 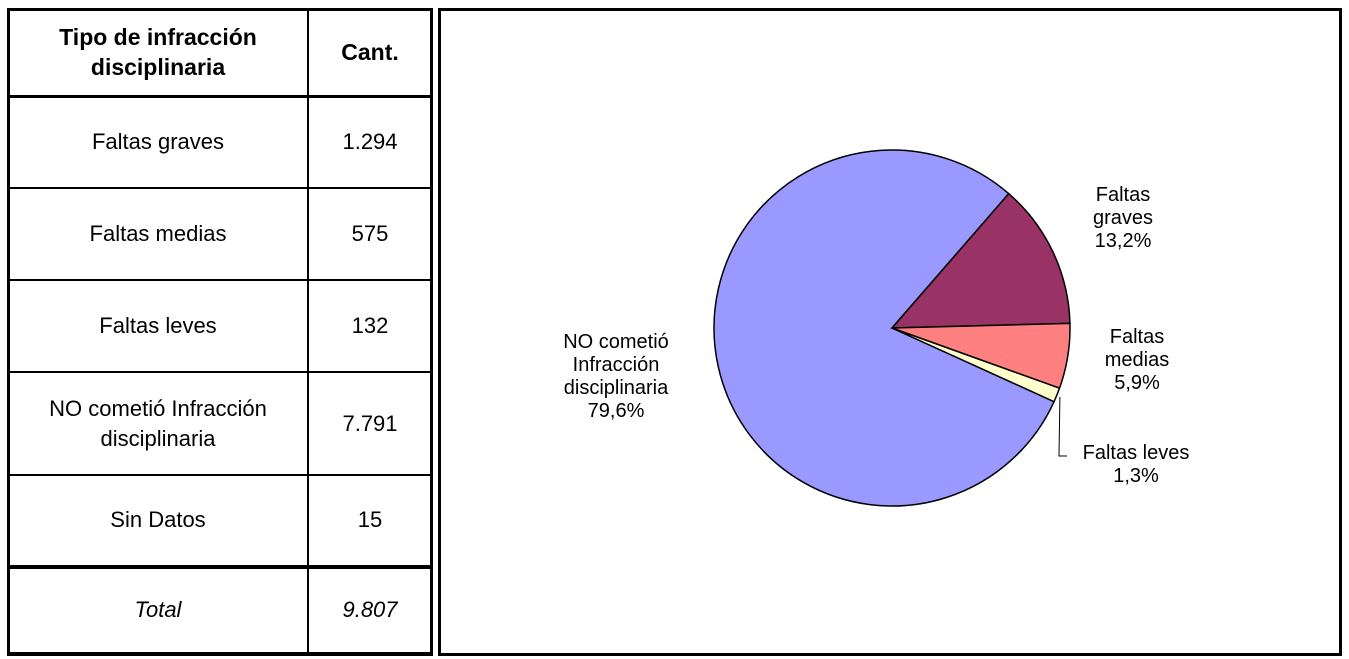 What do you see at coordinates (1123, 218) in the screenshot?
I see `label-faltas-graves: Faltas graves 13,2%` at bounding box center [1123, 218].